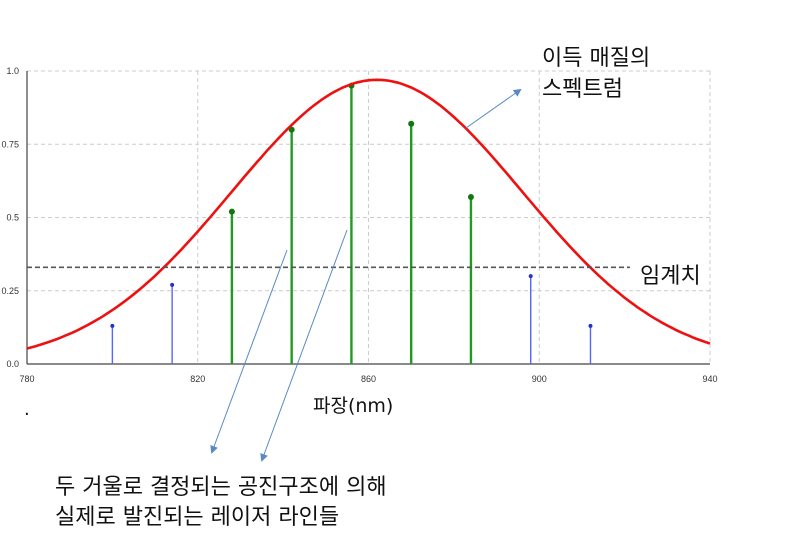  What do you see at coordinates (670, 276) in the screenshot?
I see `threshold-label: 임계치` at bounding box center [670, 276].